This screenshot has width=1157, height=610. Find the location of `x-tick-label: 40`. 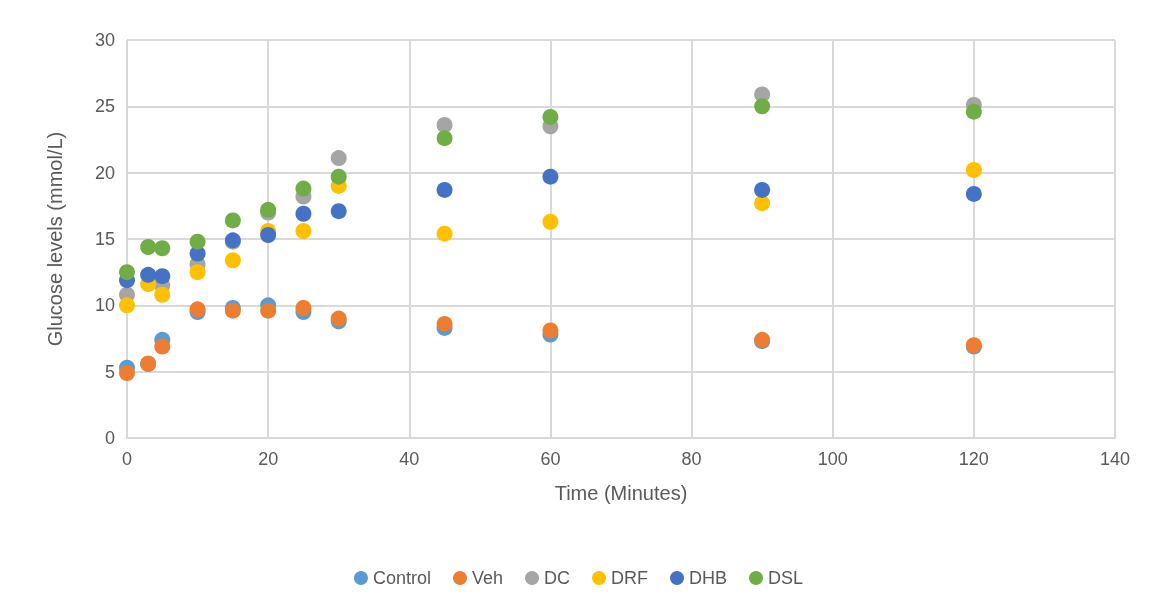

x-tick-label: 40 is located at coordinates (409, 459).